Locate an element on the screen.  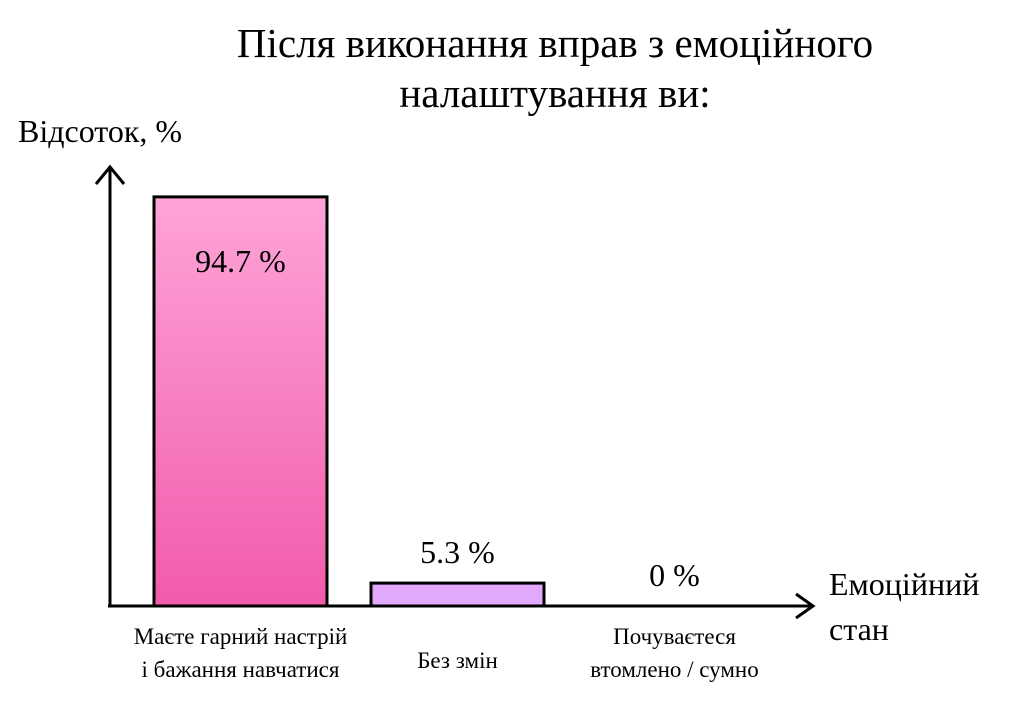
x-axis is located at coordinates (462, 606).